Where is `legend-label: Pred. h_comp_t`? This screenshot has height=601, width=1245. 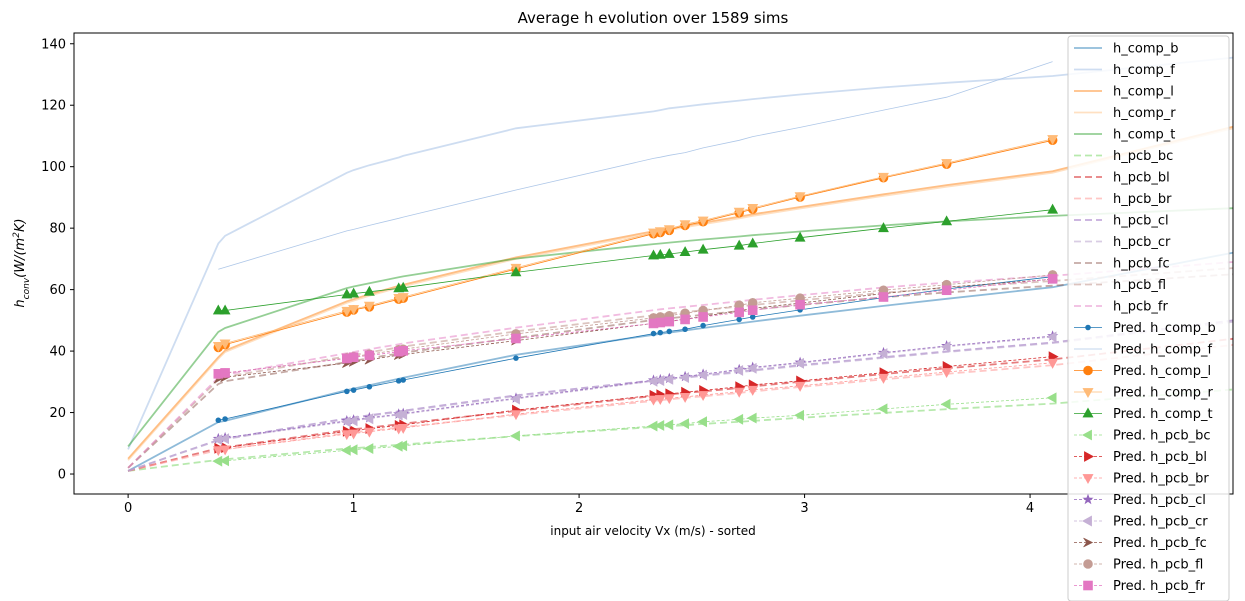 legend-label: Pred. h_comp_t is located at coordinates (1163, 414).